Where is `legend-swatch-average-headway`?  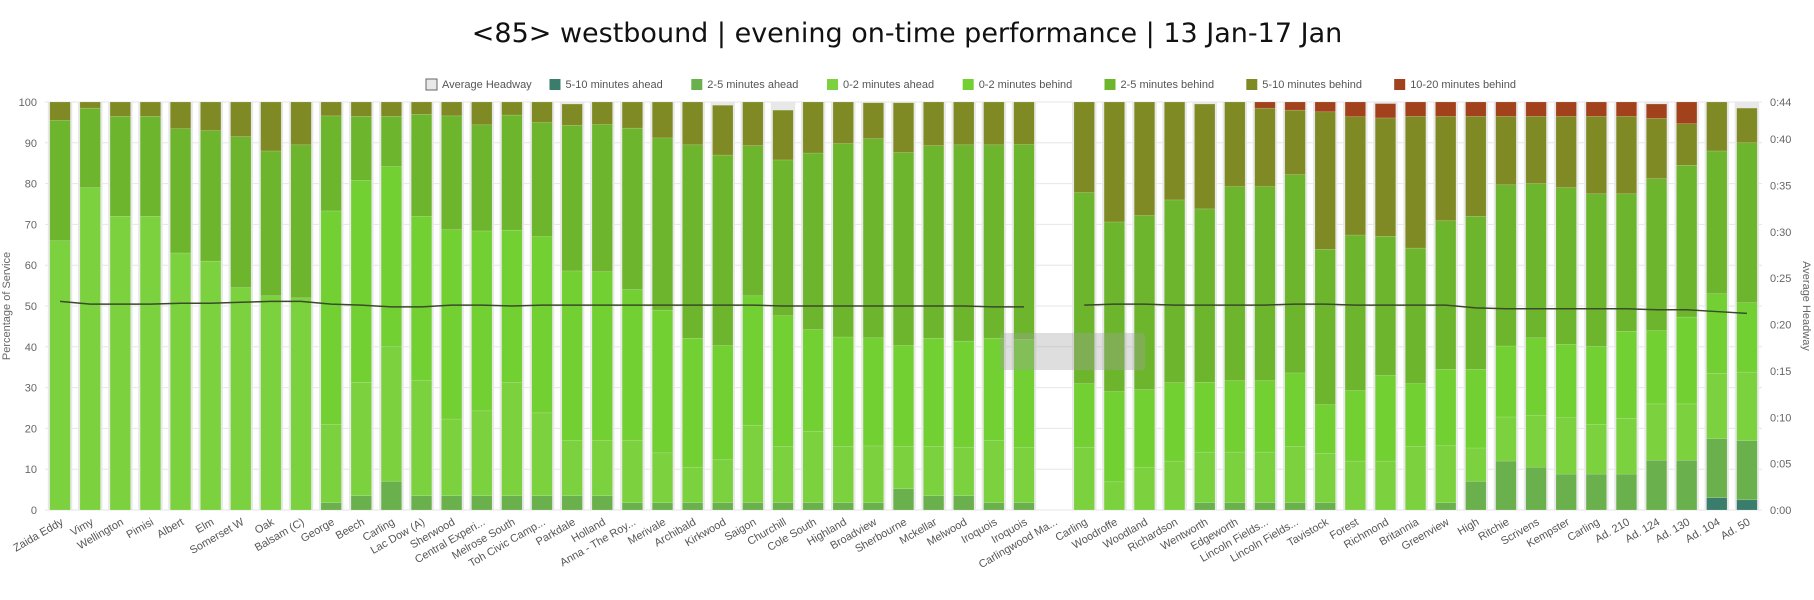
legend-swatch-average-headway is located at coordinates (431, 84).